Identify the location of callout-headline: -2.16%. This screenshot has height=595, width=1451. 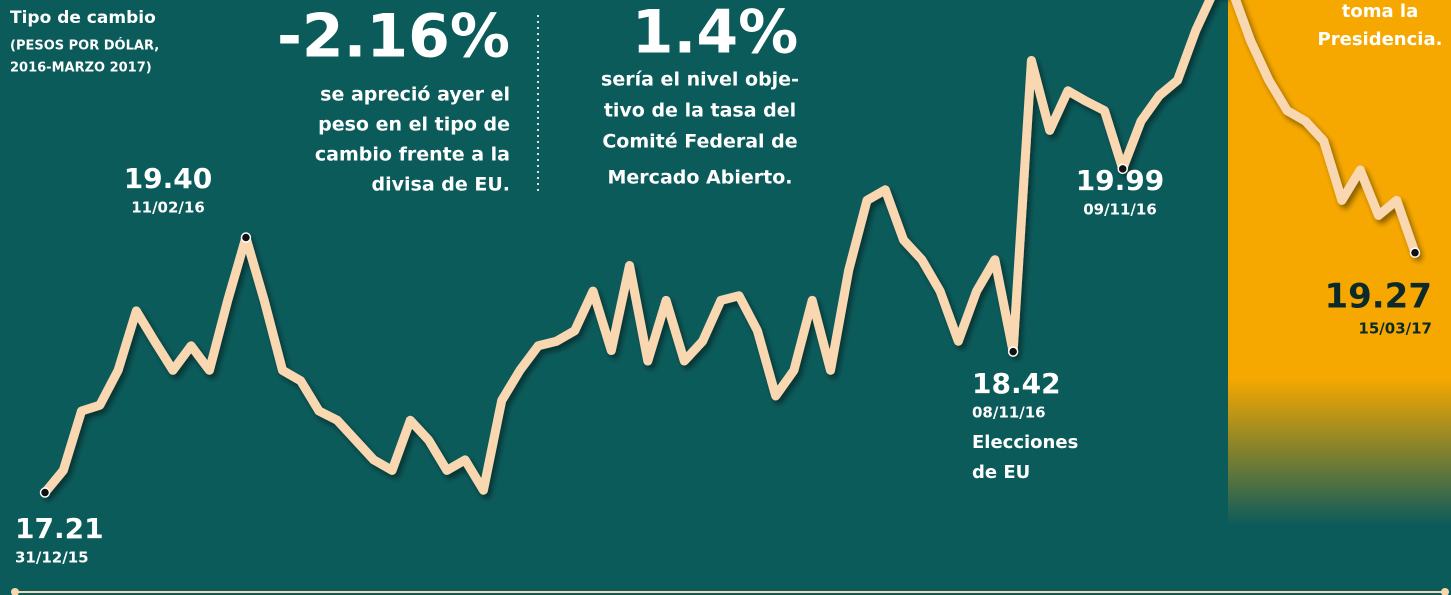
(393, 37).